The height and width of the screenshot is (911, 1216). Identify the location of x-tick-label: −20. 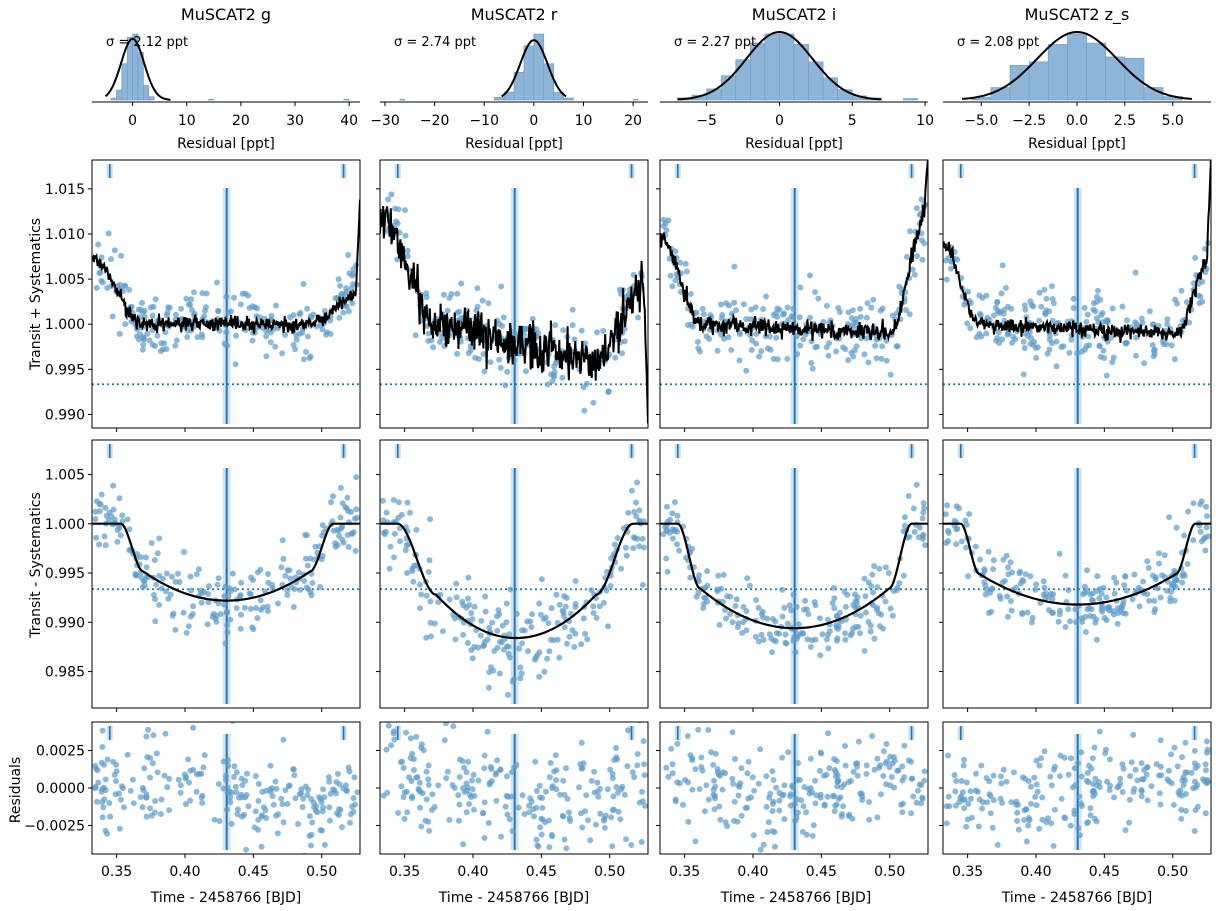
(435, 121).